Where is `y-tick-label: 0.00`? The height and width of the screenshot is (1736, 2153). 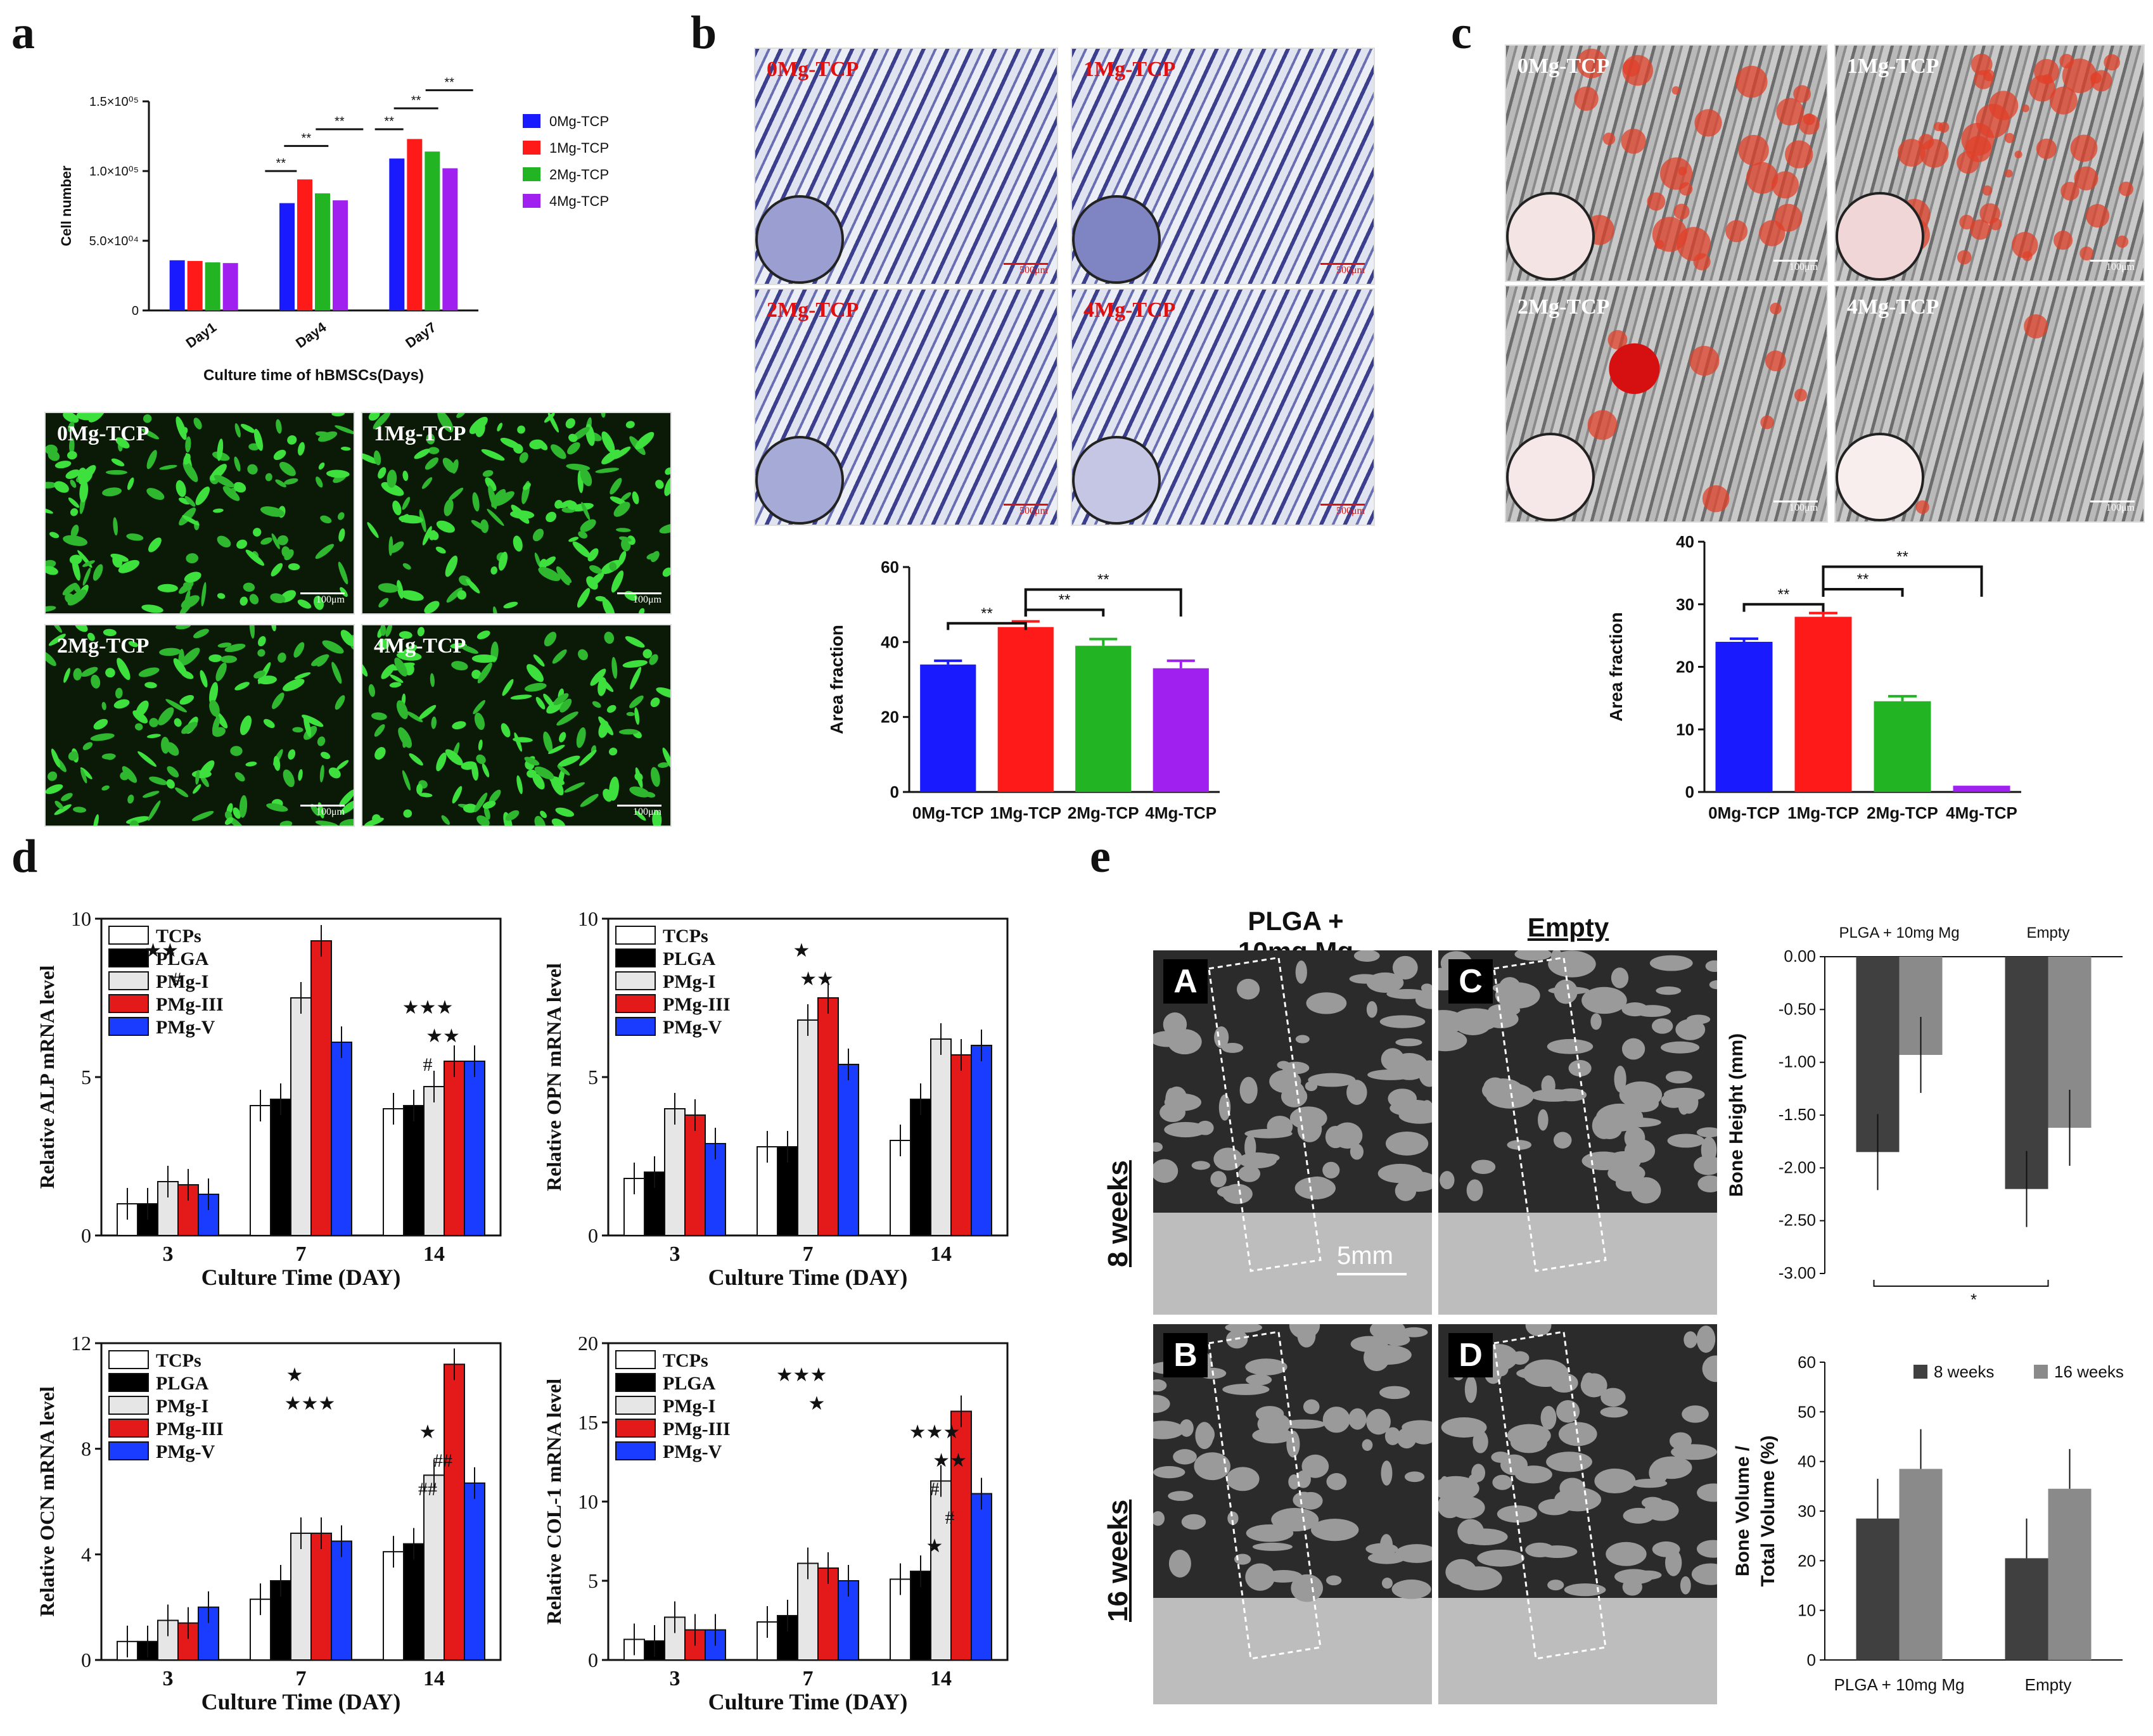 y-tick-label: 0.00 is located at coordinates (1800, 956).